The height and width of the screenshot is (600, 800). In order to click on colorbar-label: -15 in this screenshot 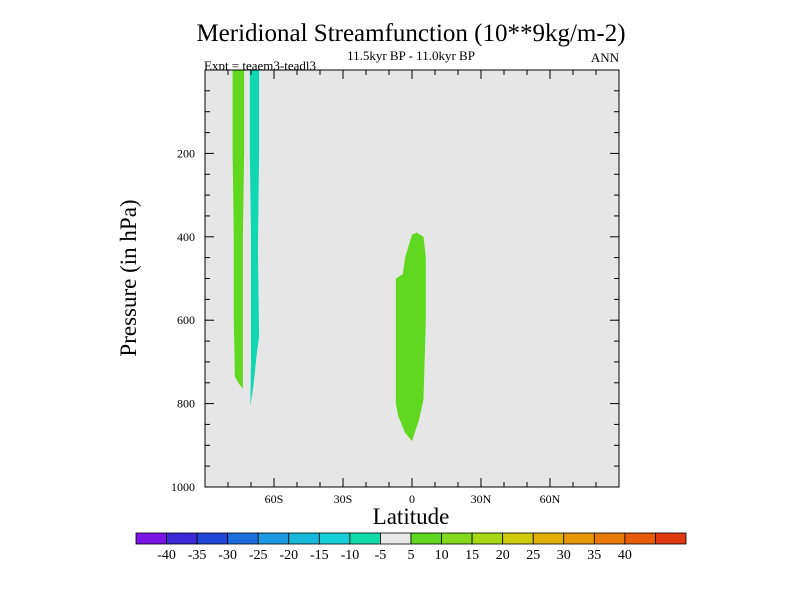, I will do `click(319, 555)`.